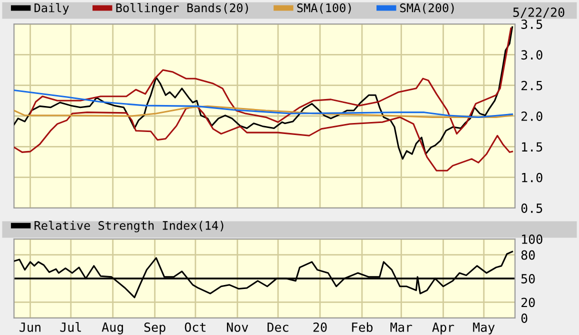 This screenshot has height=335, width=579. I want to click on y-tick-label: 100, so click(532, 239).